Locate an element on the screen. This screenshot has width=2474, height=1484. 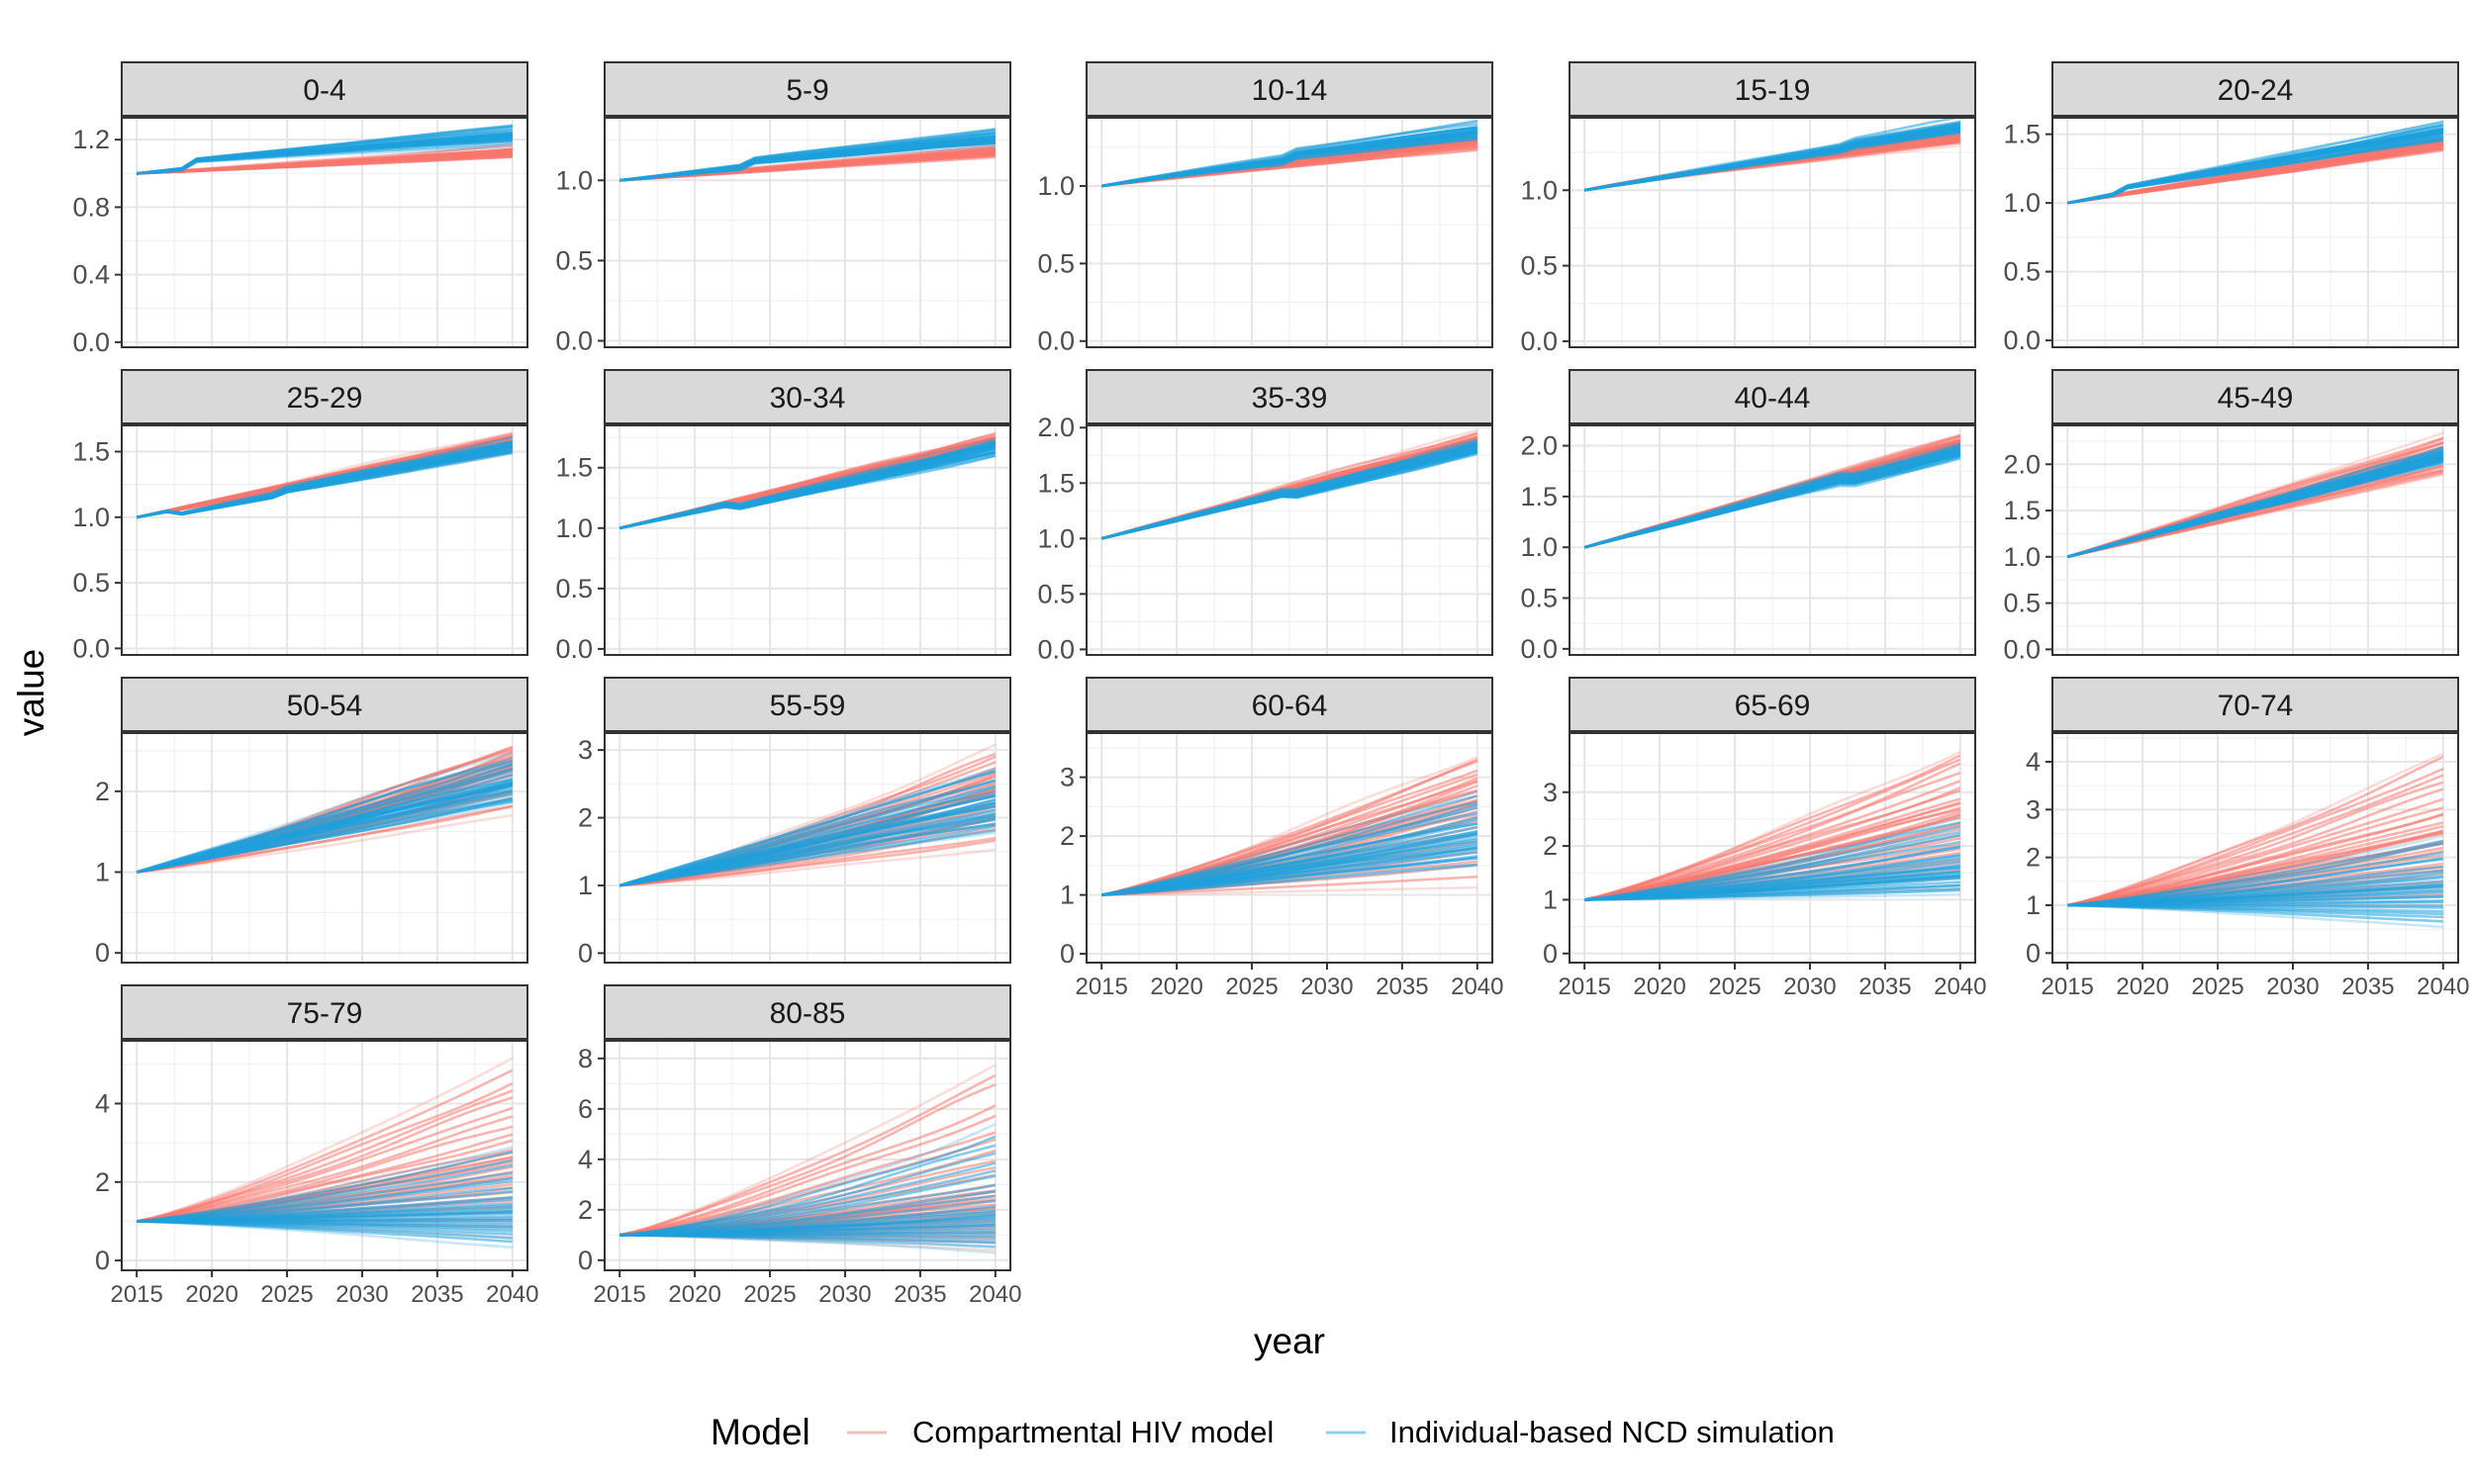
facet-panel-80-85: 80-85 0 2 4 6 8 2015 2020 2025 2030 2035 2040 is located at coordinates (800, 1146).